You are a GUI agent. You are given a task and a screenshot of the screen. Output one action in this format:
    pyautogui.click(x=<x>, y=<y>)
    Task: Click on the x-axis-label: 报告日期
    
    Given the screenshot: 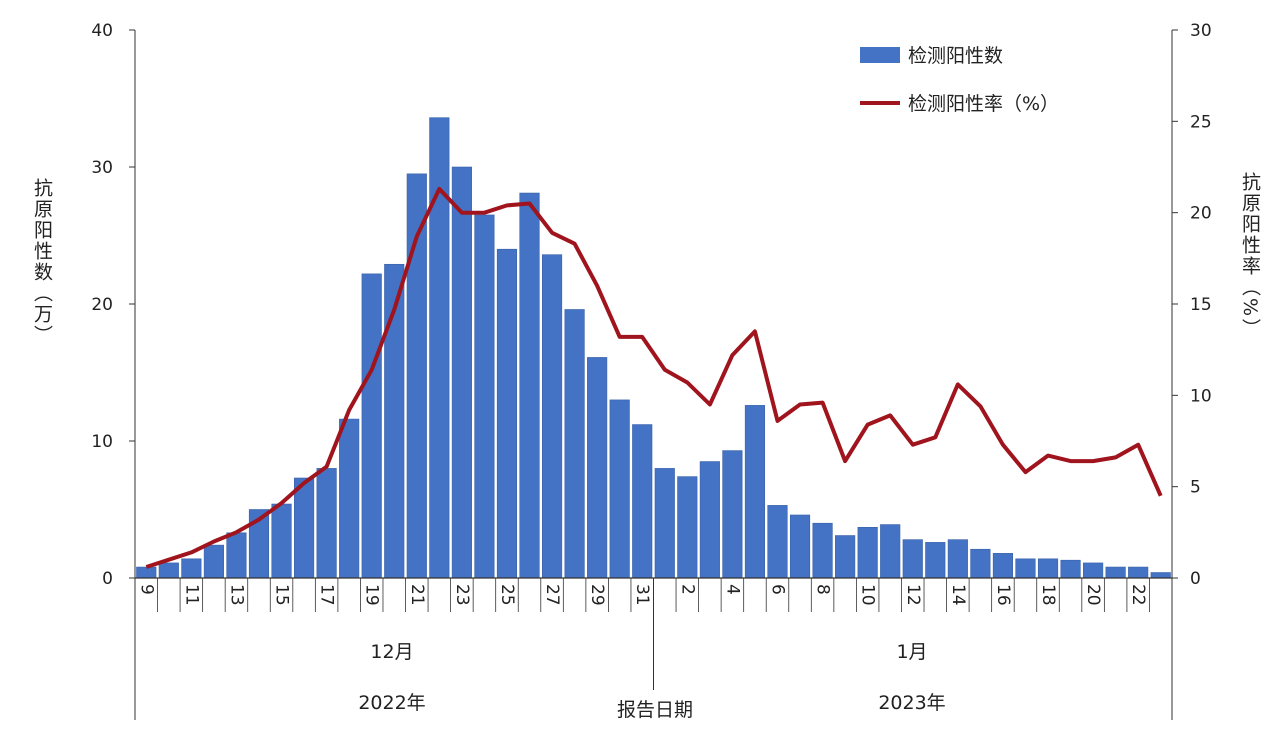 What is the action you would take?
    pyautogui.click(x=655, y=710)
    